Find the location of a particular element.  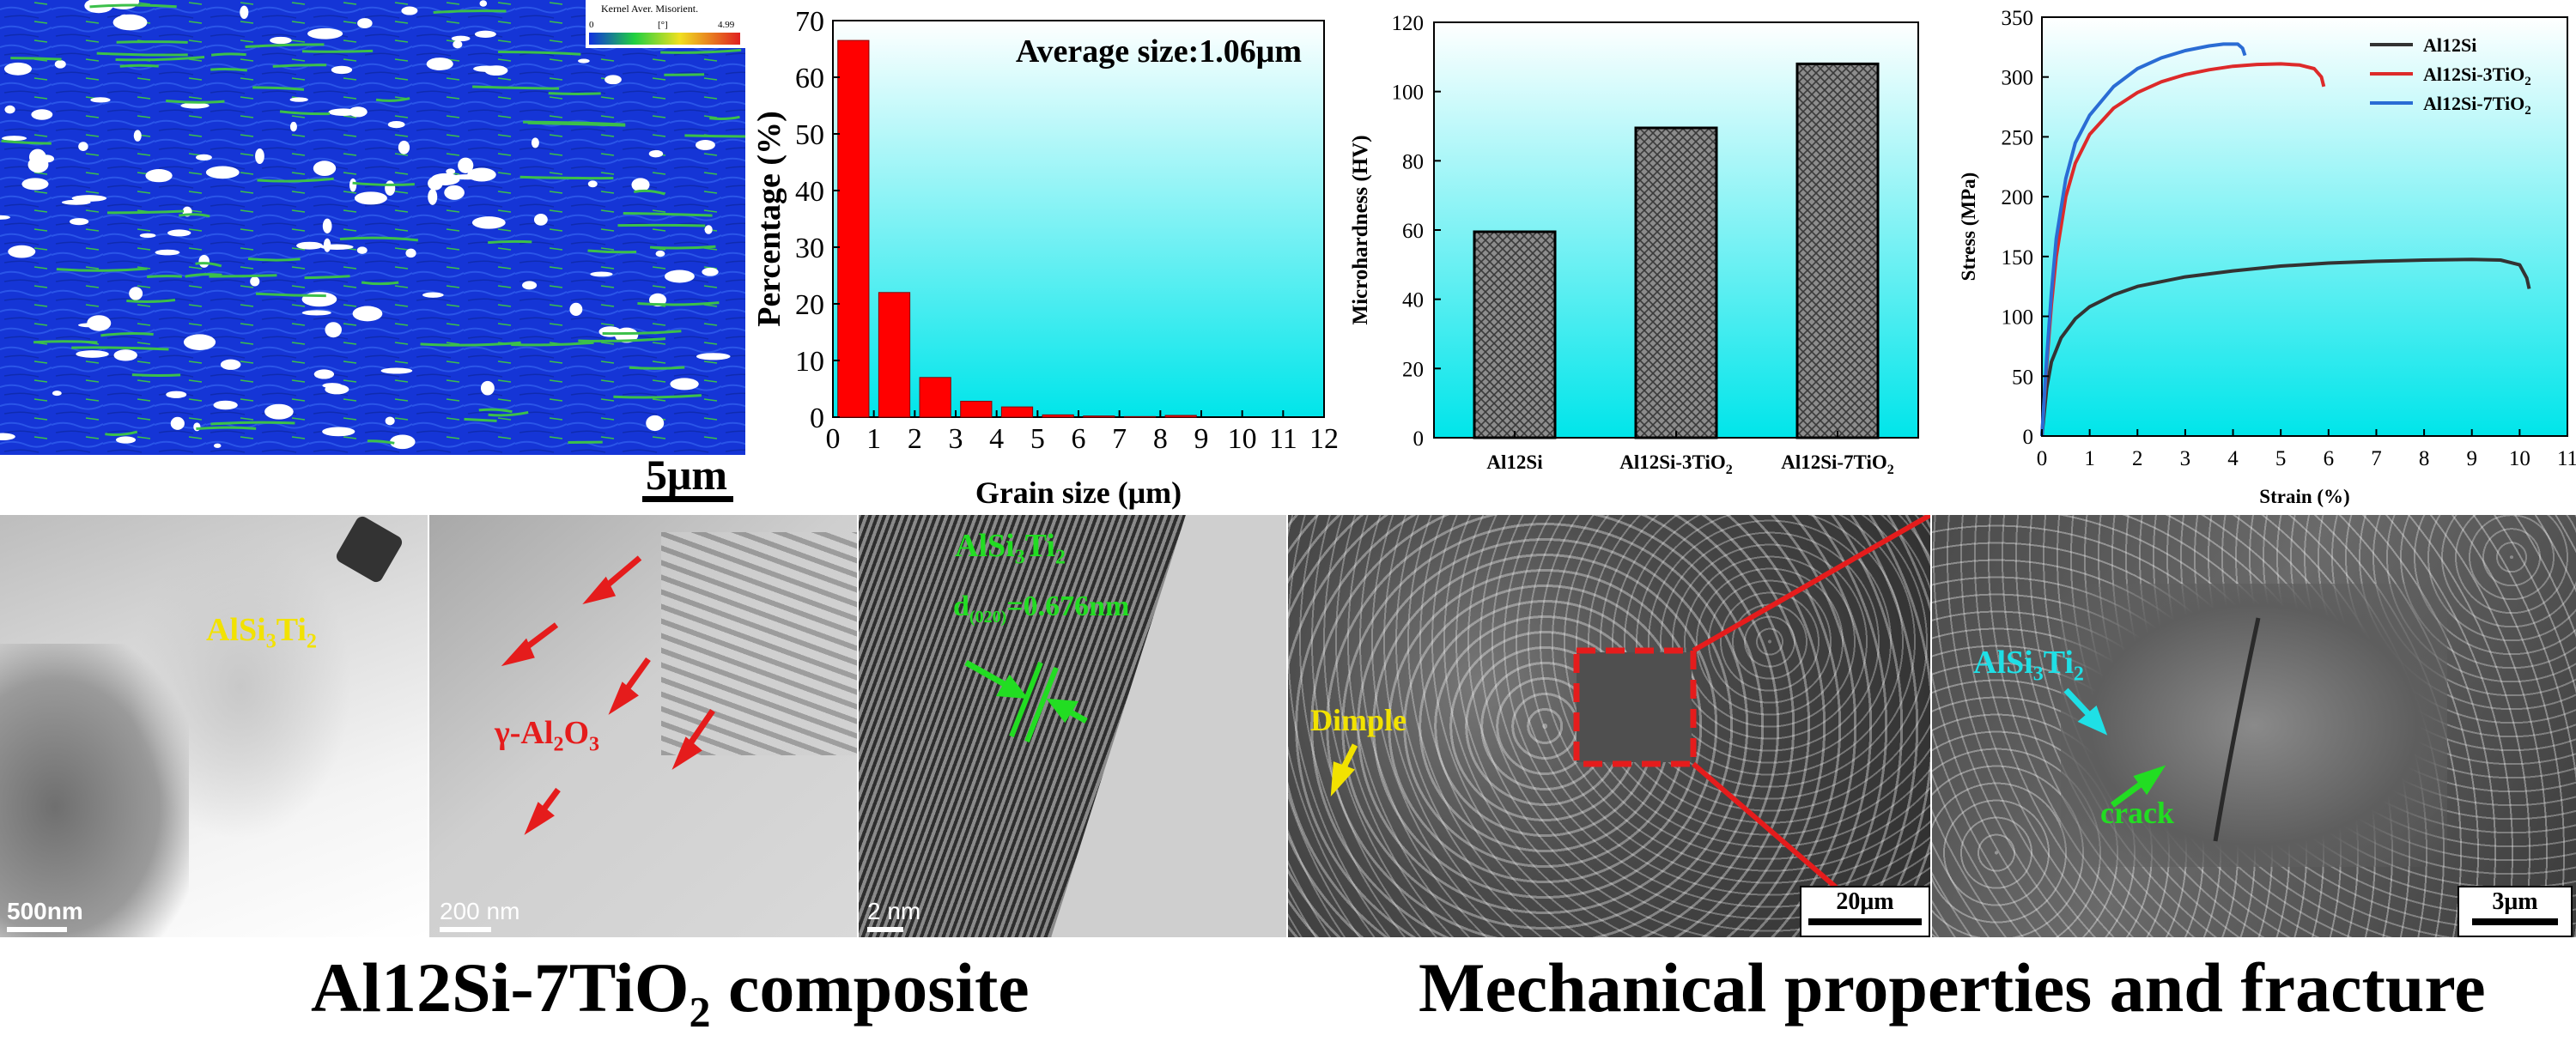

sem1-dimple-label: Dimple is located at coordinates (1358, 720).